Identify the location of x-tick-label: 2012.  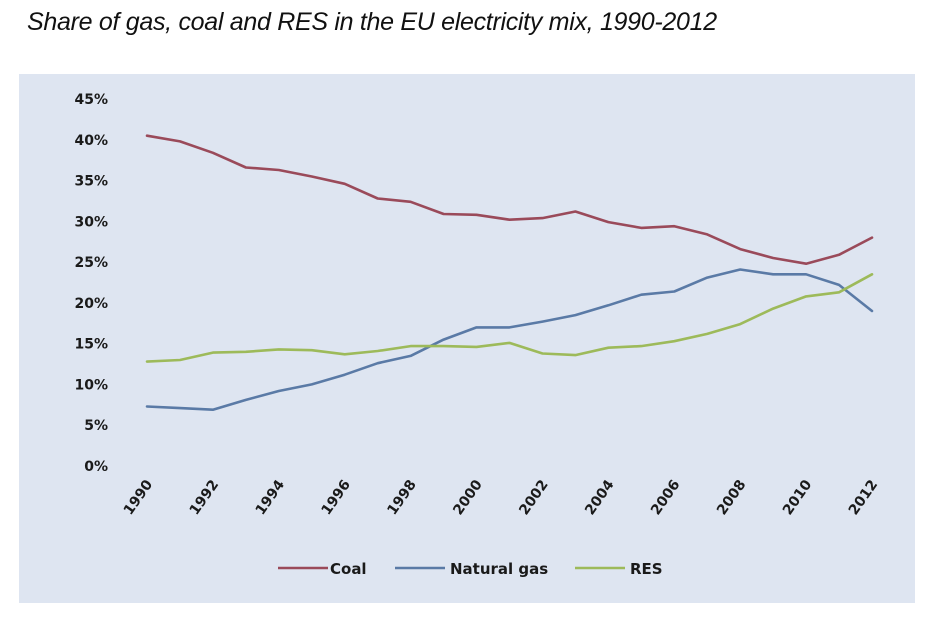
(863, 497).